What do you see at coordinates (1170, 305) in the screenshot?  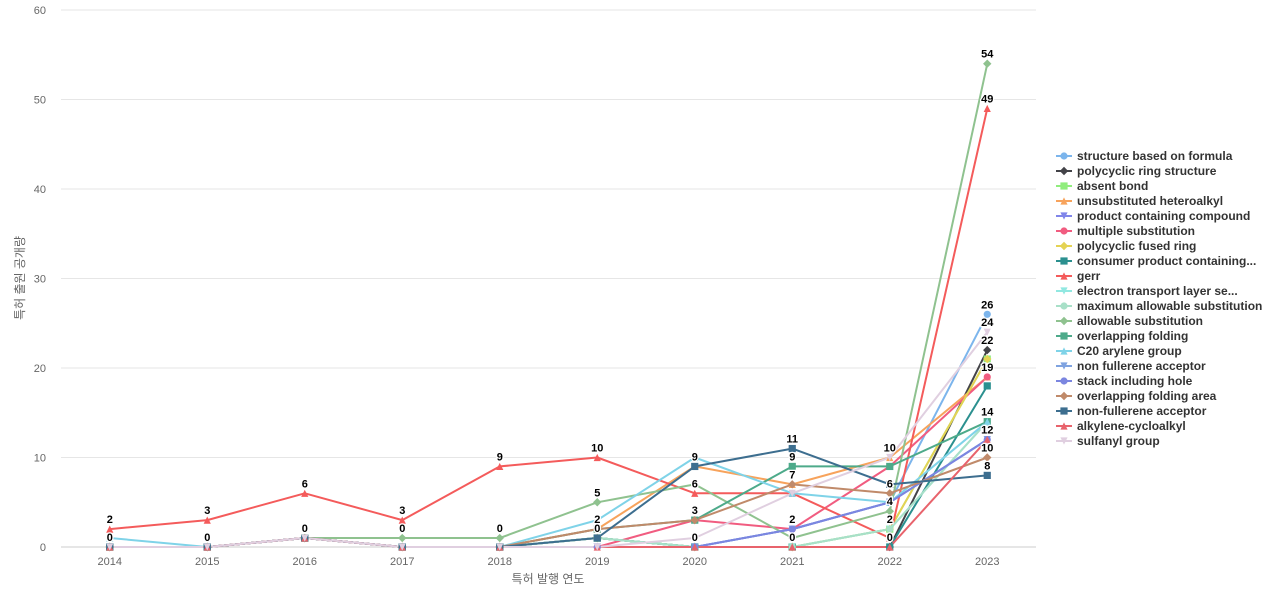 I see `legend-label: maximum allowable substitution` at bounding box center [1170, 305].